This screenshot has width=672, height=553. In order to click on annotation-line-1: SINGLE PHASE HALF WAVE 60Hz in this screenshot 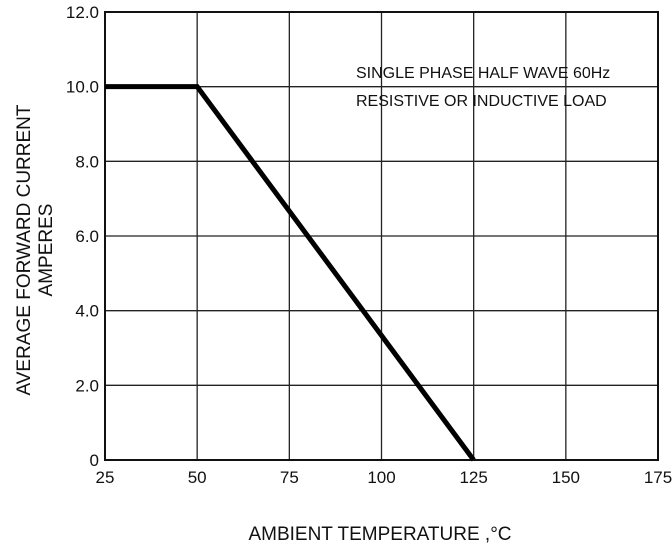, I will do `click(483, 73)`.